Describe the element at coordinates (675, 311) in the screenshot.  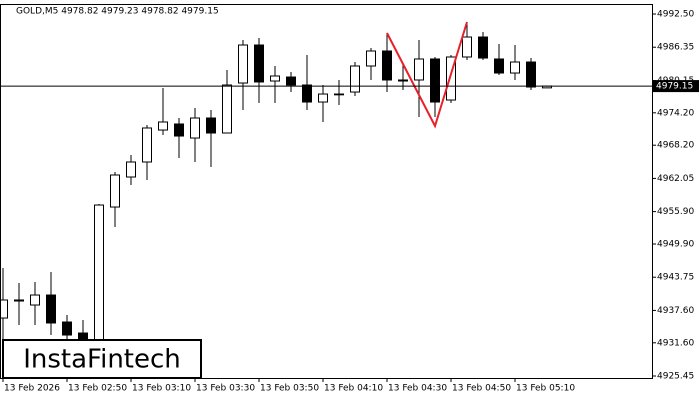
I see `y-tick-label: 4937.60` at that location.